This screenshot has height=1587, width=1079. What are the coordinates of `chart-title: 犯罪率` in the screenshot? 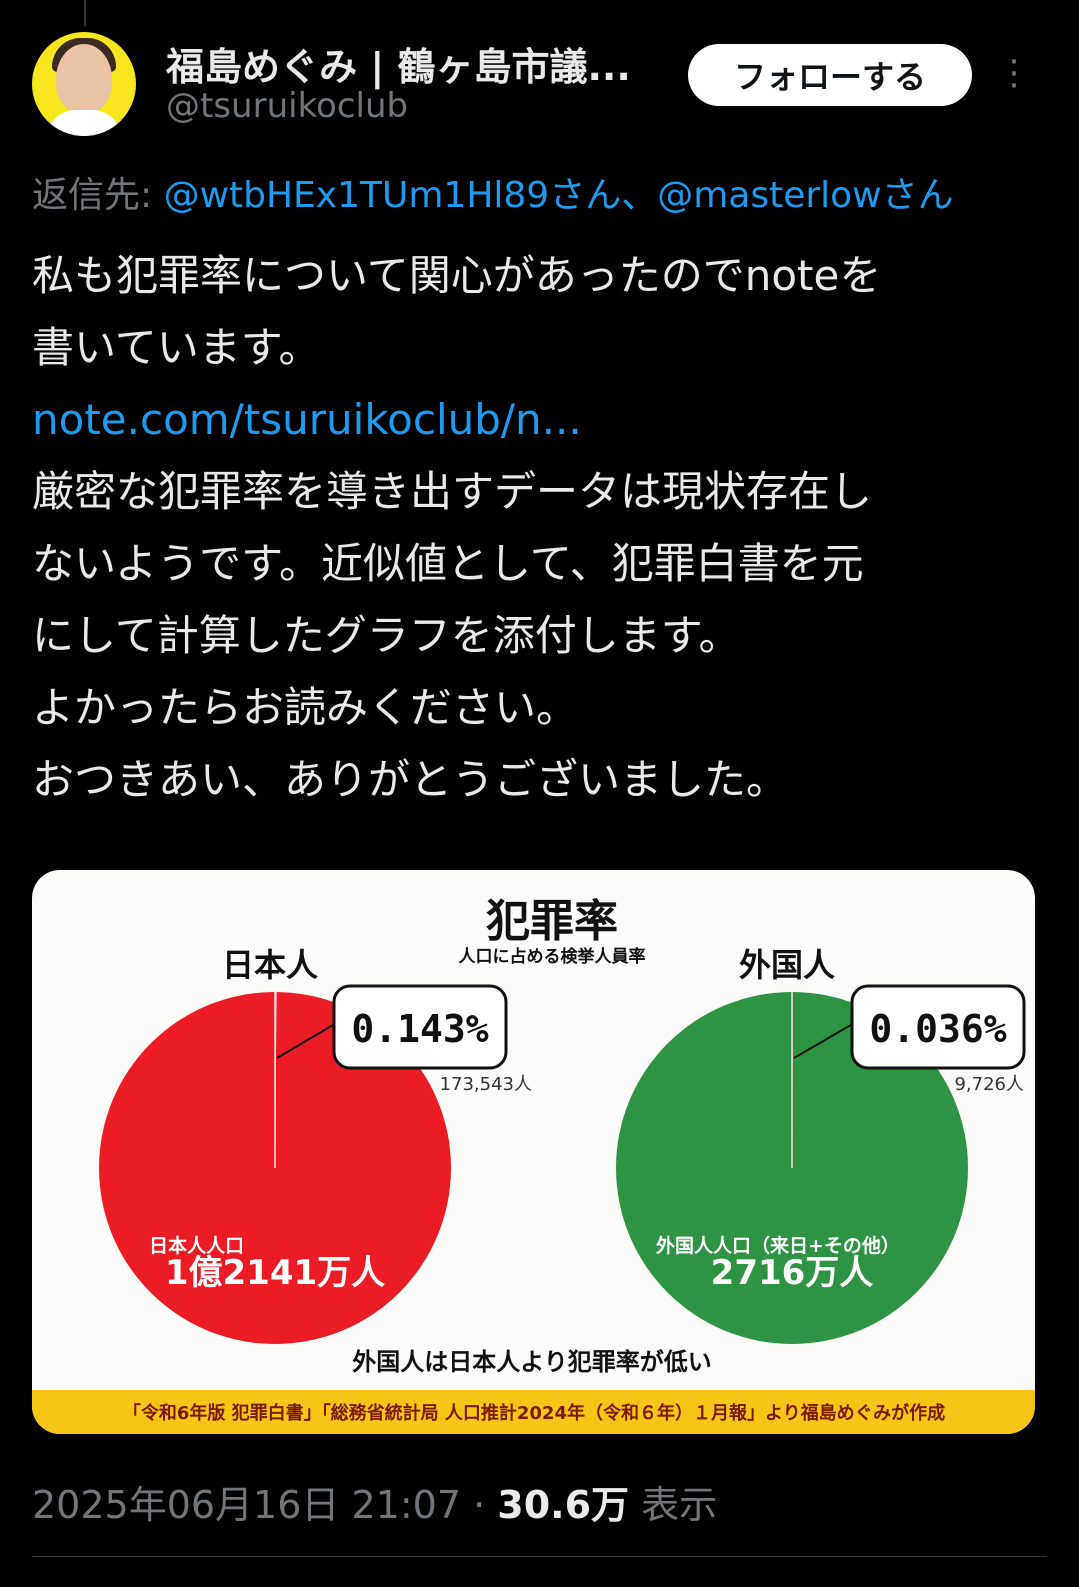 It's located at (552, 921).